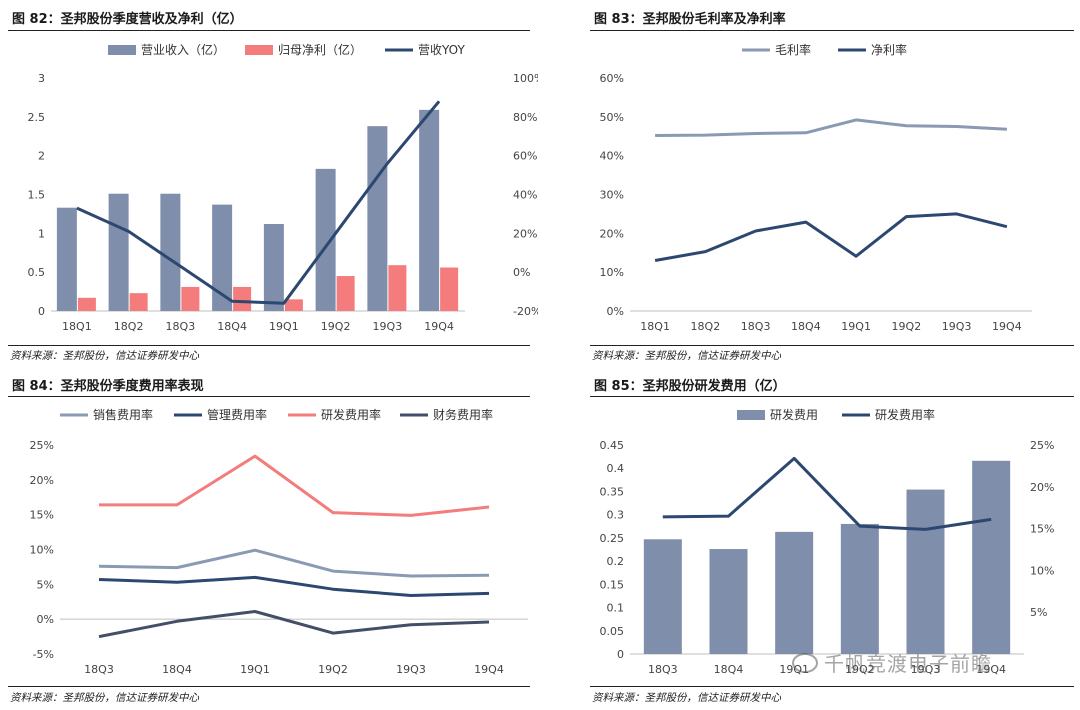  I want to click on y-tick-label: 0.45, so click(612, 445).